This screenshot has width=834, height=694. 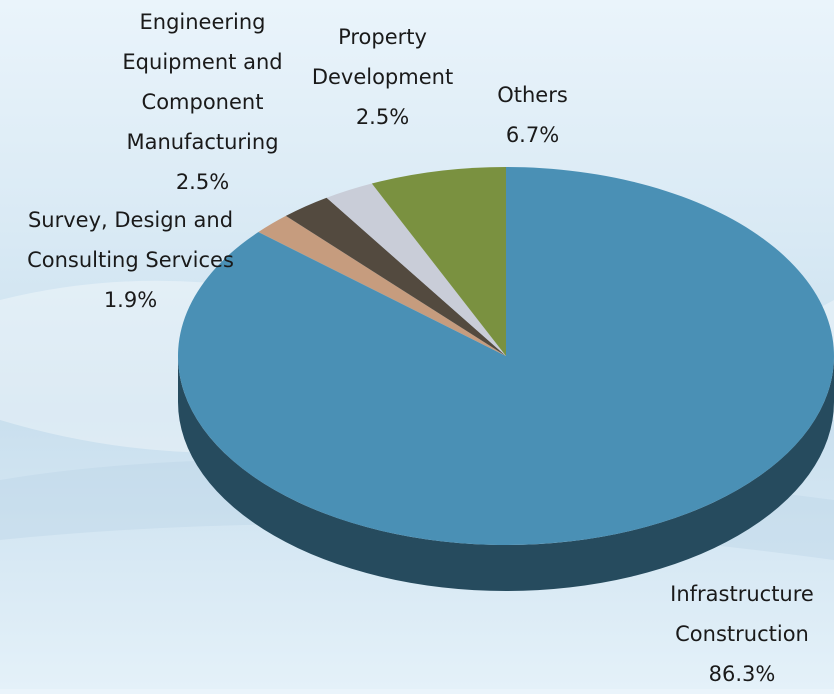 I want to click on slice-label: Property Development 2.5%, so click(x=382, y=77).